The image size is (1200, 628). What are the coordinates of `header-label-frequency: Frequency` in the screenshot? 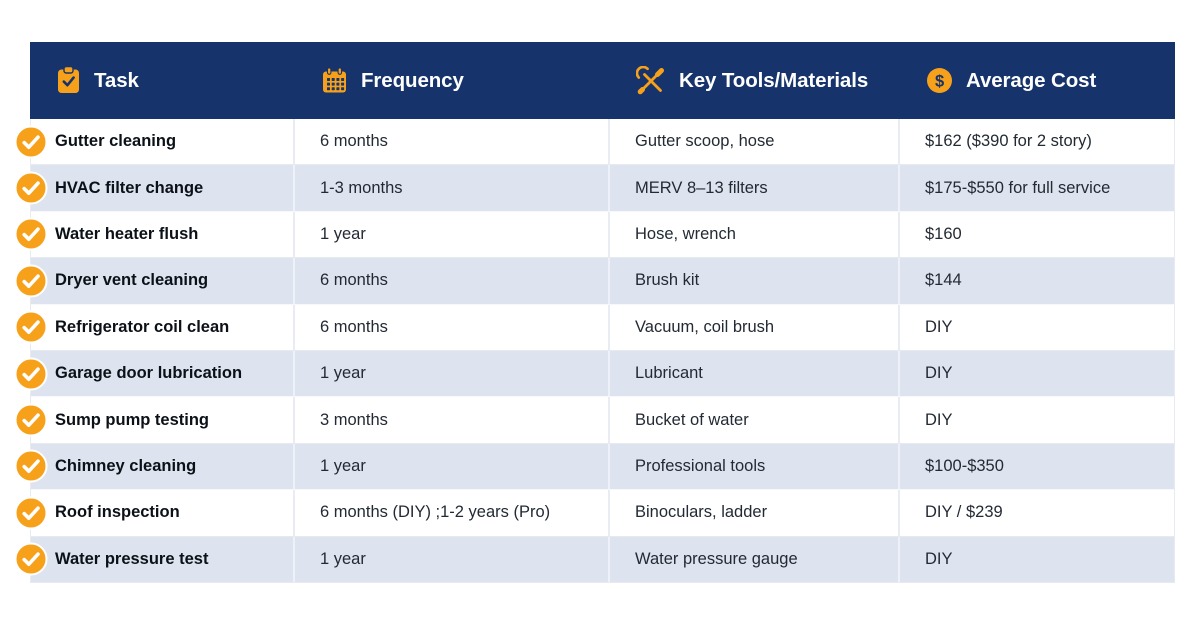 It's located at (412, 80).